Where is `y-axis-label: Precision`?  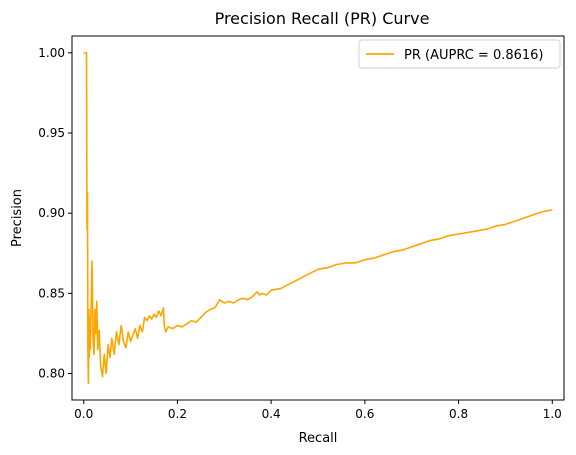 y-axis-label: Precision is located at coordinates (17, 218).